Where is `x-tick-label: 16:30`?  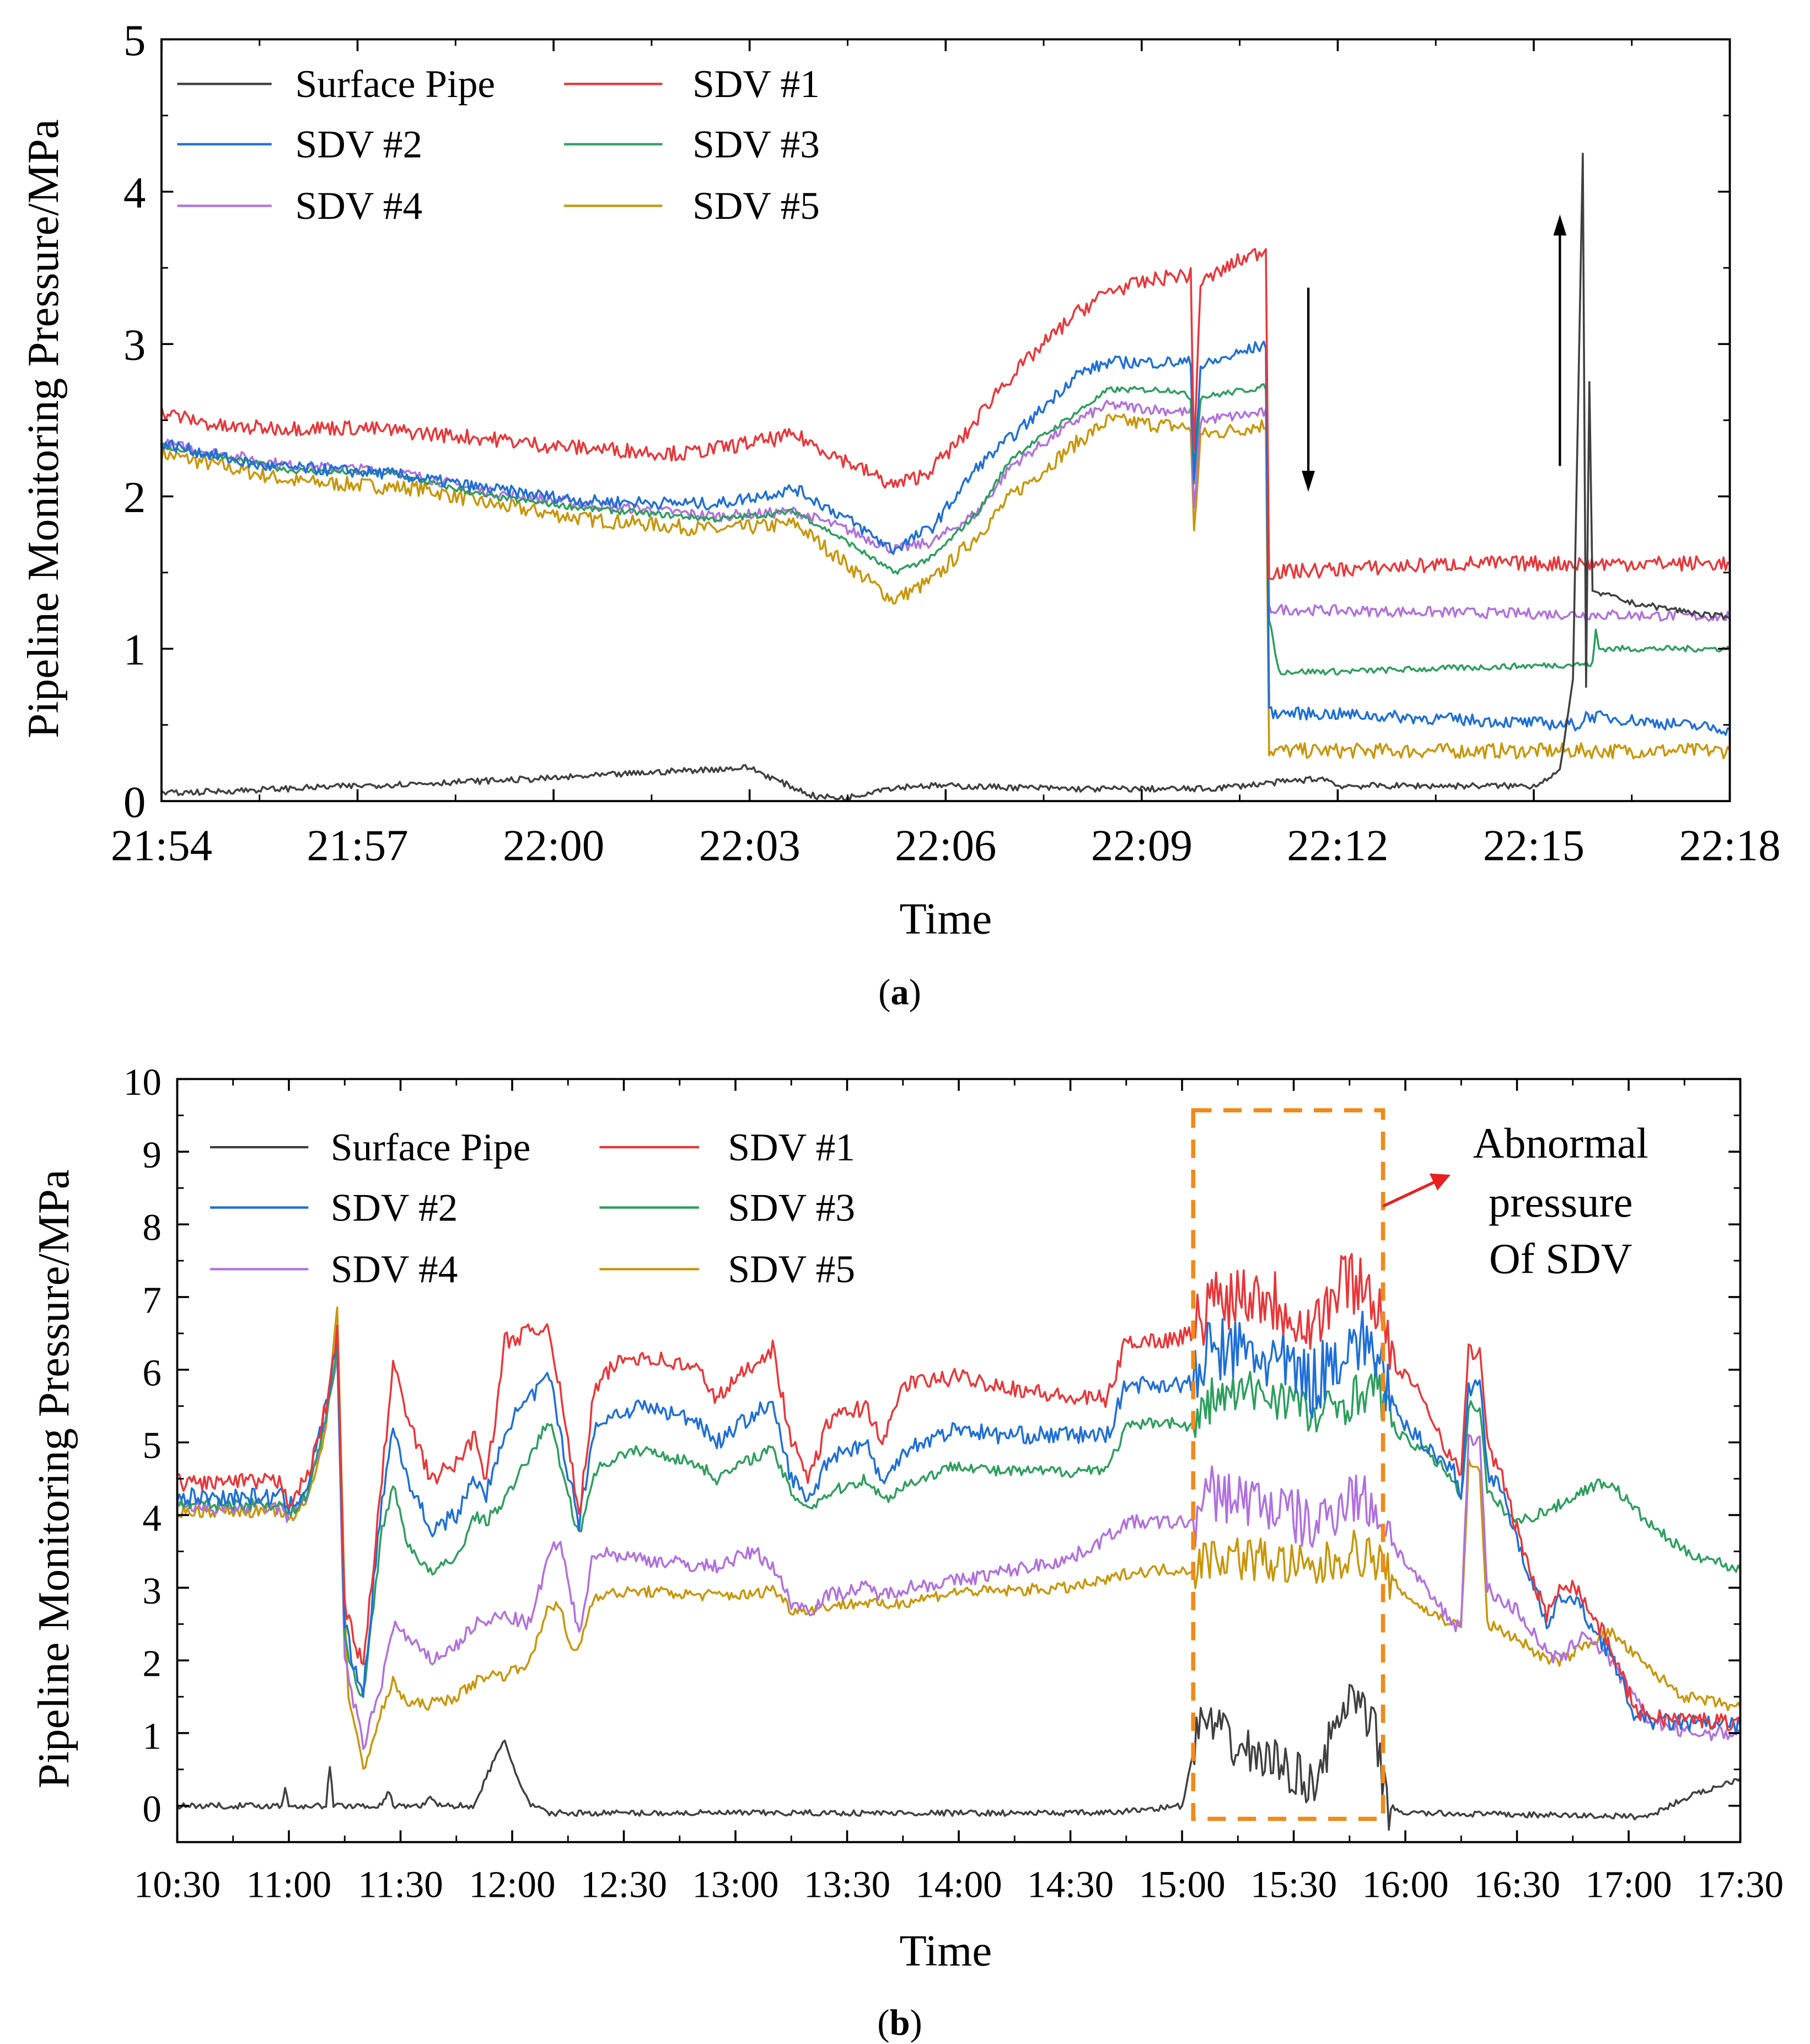
x-tick-label: 16:30 is located at coordinates (1517, 1885).